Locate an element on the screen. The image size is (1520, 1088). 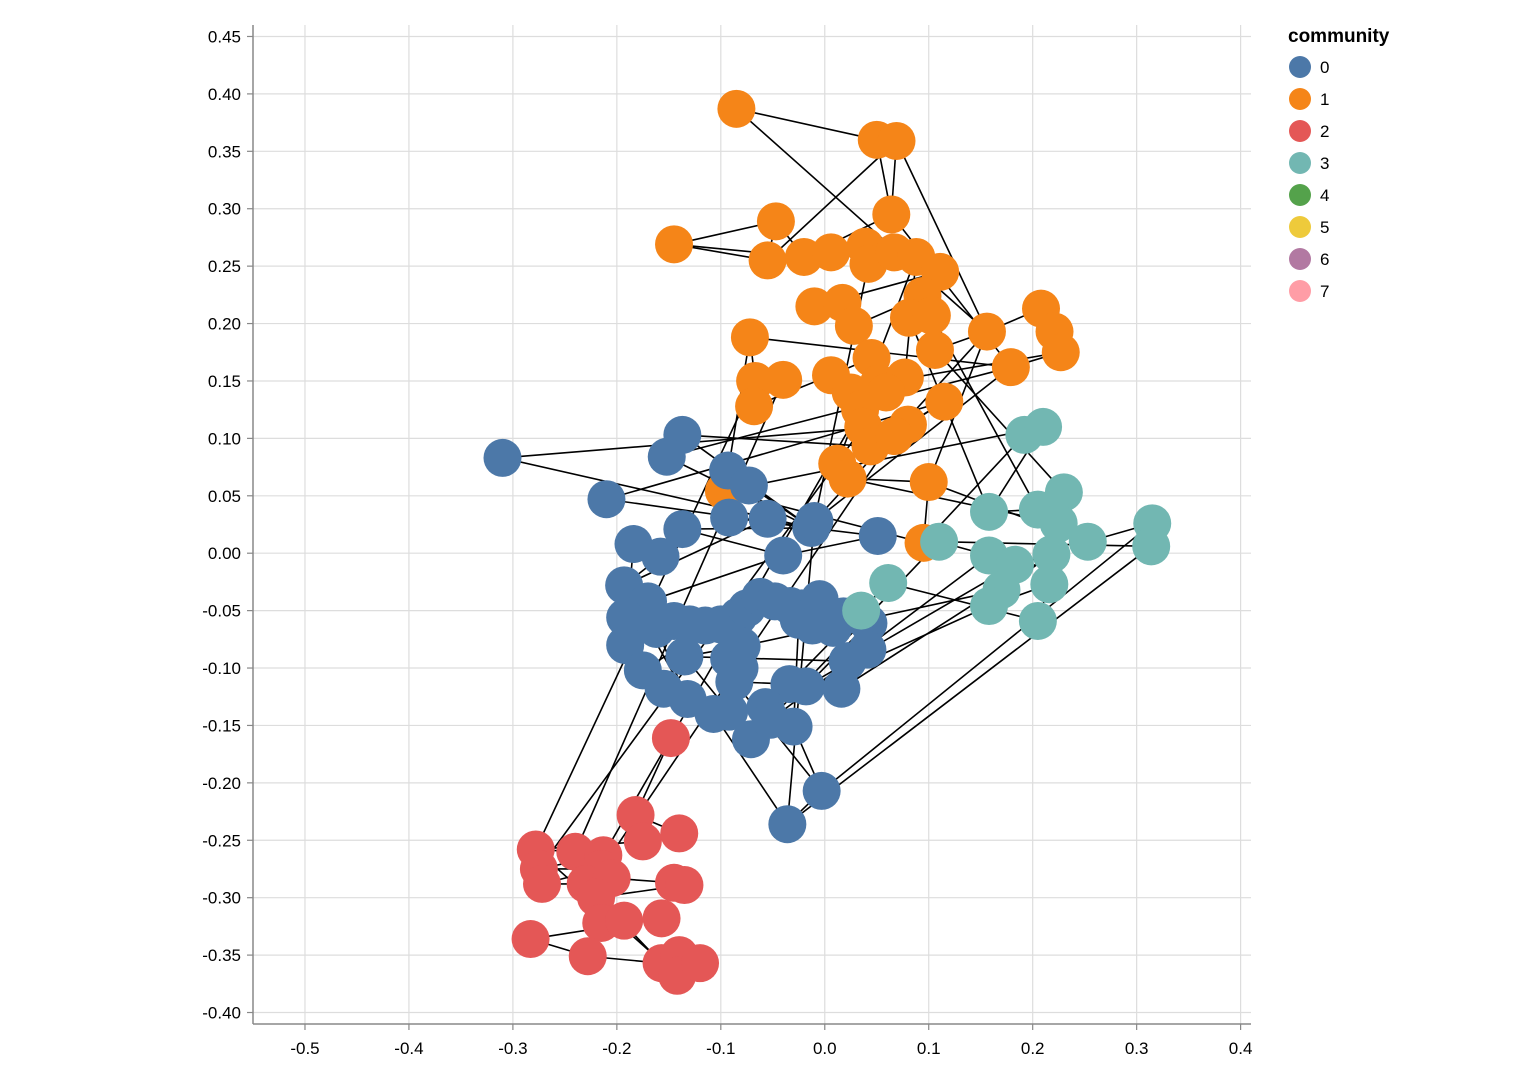
legend-title: community is located at coordinates (1339, 36).